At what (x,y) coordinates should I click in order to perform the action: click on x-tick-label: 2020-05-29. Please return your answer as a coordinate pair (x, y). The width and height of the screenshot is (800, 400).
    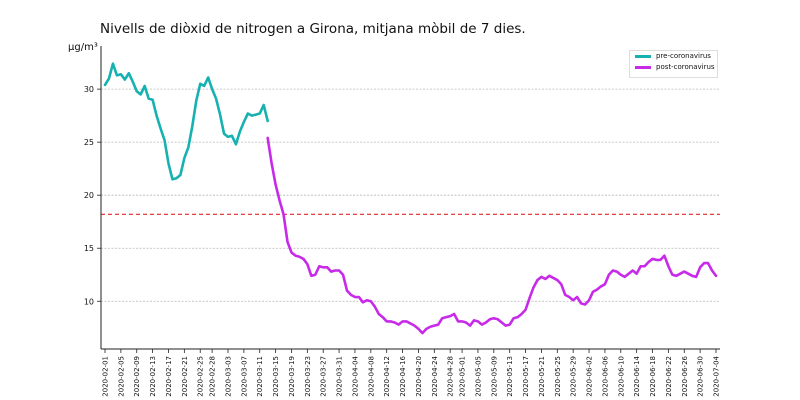
    Looking at the image, I should click on (574, 376).